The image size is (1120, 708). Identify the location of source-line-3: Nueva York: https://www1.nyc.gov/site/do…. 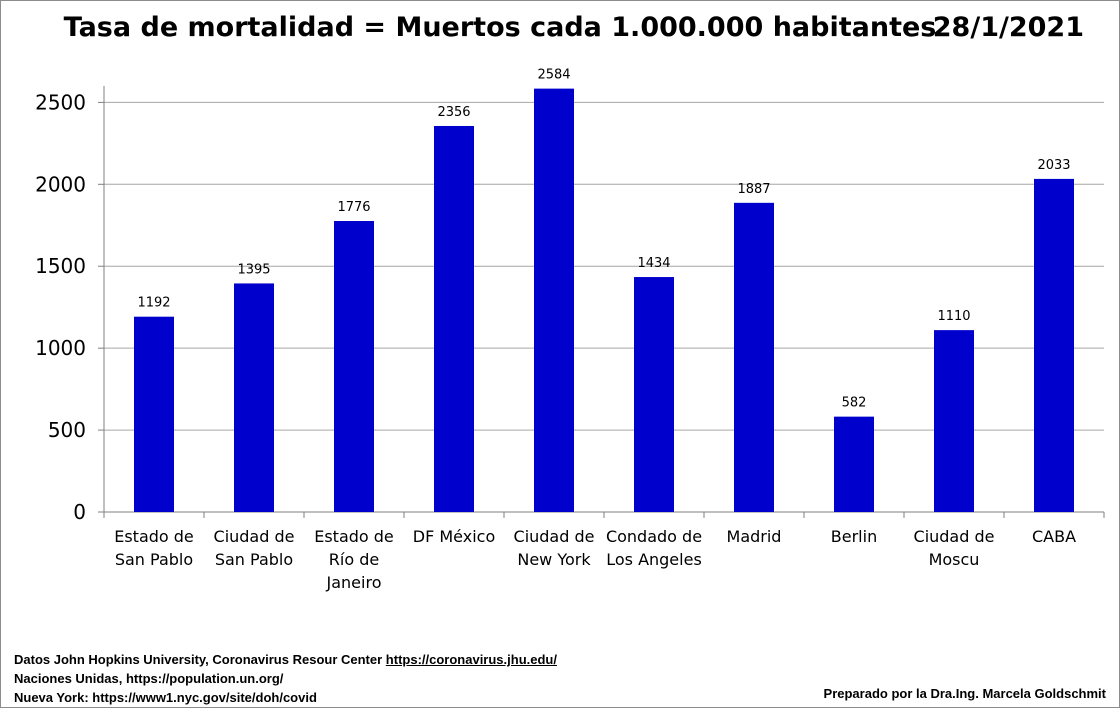
(165, 697).